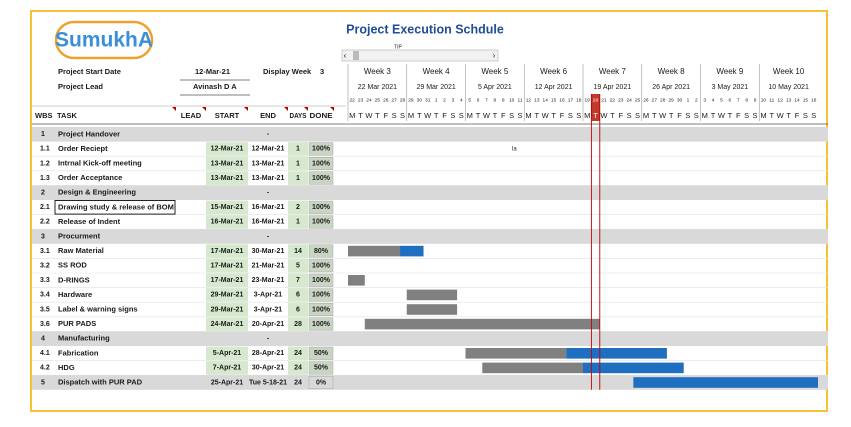 This screenshot has height=427, width=851. What do you see at coordinates (730, 71) in the screenshot?
I see `week-label: Week 9` at bounding box center [730, 71].